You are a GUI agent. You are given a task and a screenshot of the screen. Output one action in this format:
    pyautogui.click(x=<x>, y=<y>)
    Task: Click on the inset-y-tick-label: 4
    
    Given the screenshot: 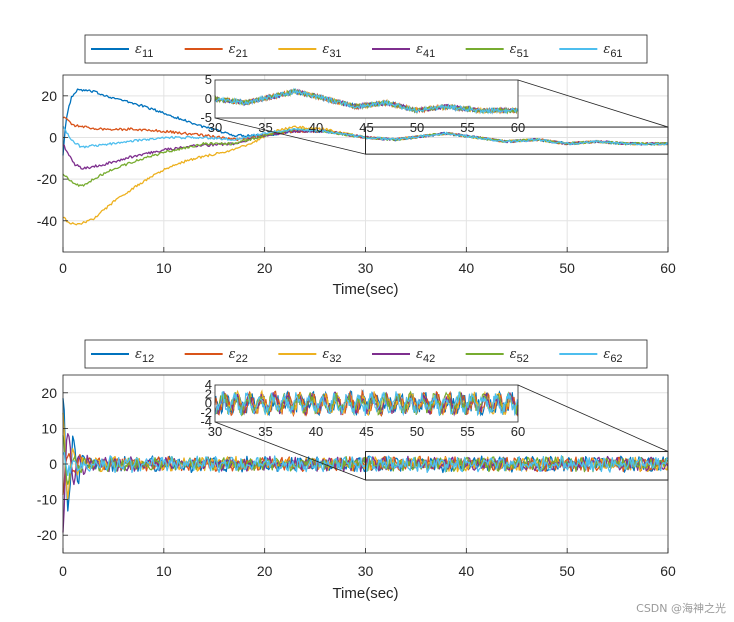 What is the action you would take?
    pyautogui.click(x=208, y=384)
    